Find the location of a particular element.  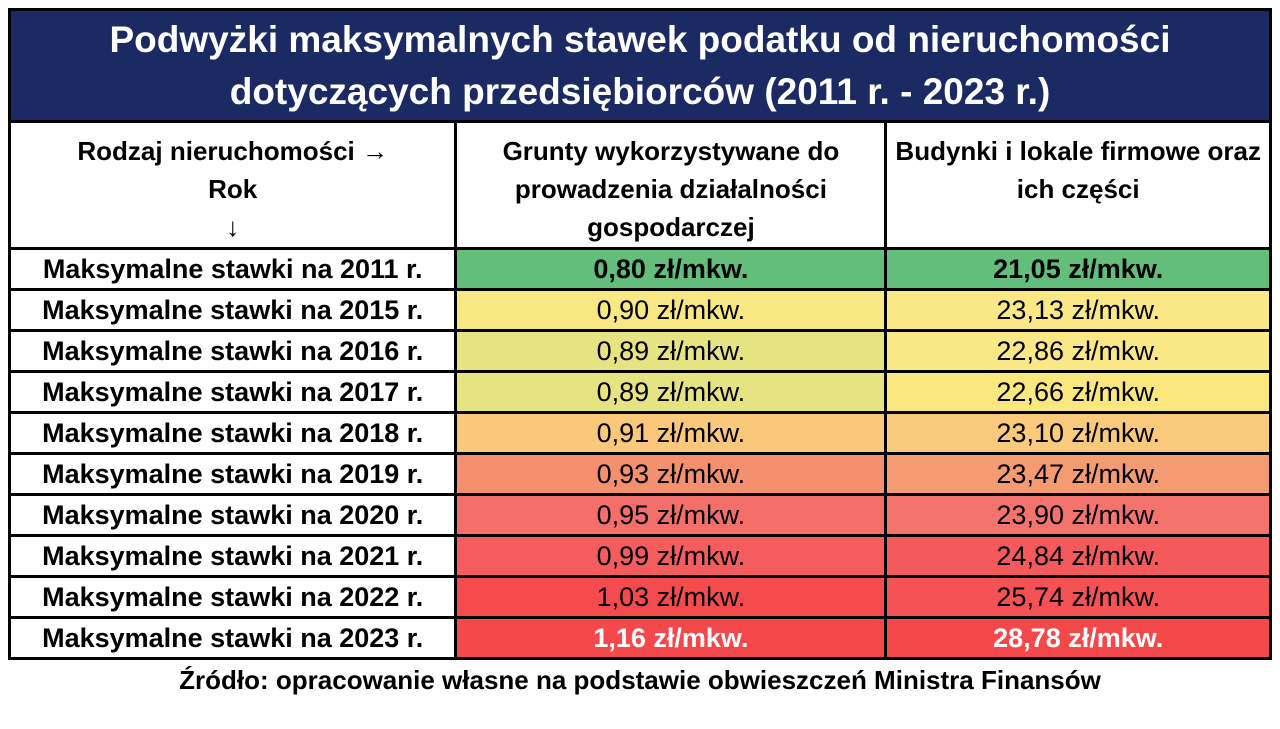

budynki-value: 28,78 zł/mkw. is located at coordinates (1078, 638).